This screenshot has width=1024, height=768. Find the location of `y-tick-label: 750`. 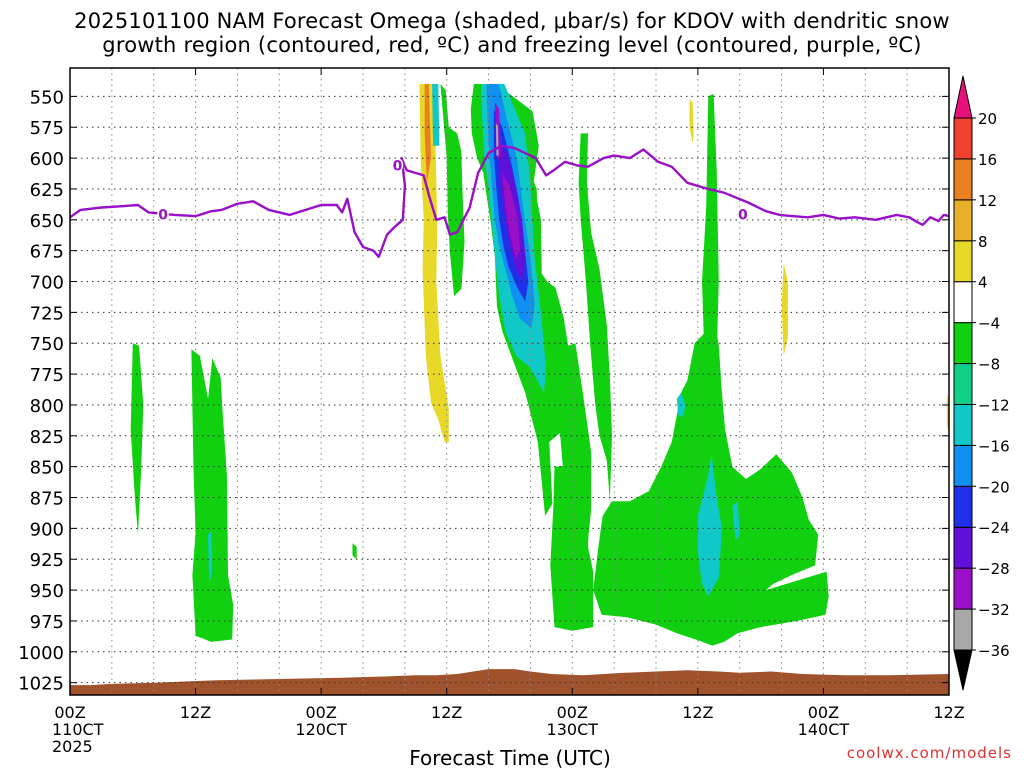

y-tick-label: 750 is located at coordinates (47, 344).